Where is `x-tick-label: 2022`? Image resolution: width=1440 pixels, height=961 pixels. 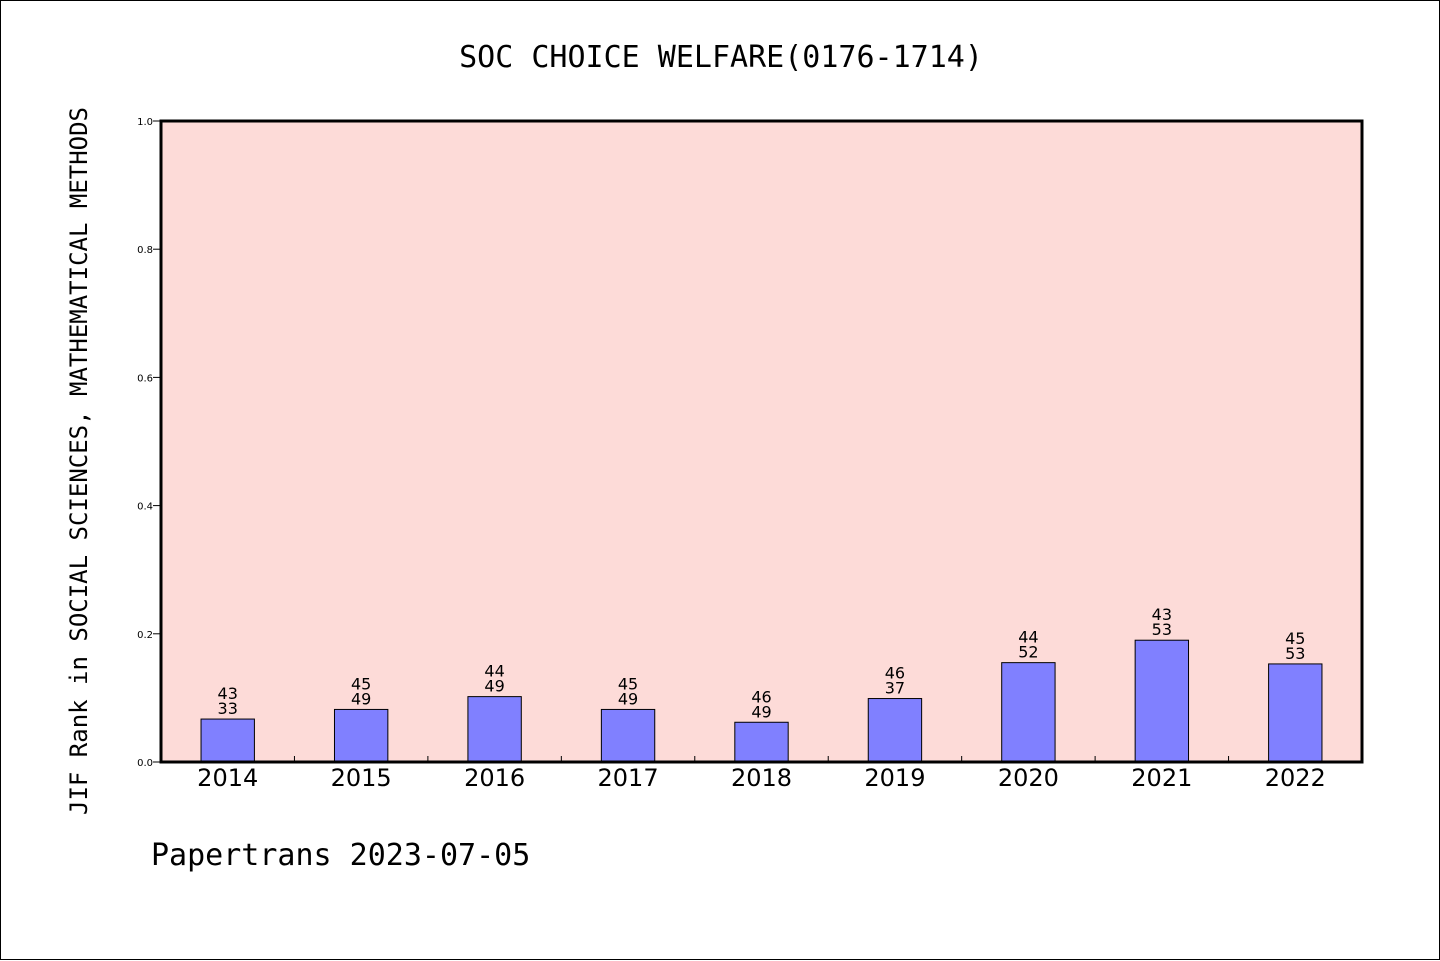 x-tick-label: 2022 is located at coordinates (1295, 778).